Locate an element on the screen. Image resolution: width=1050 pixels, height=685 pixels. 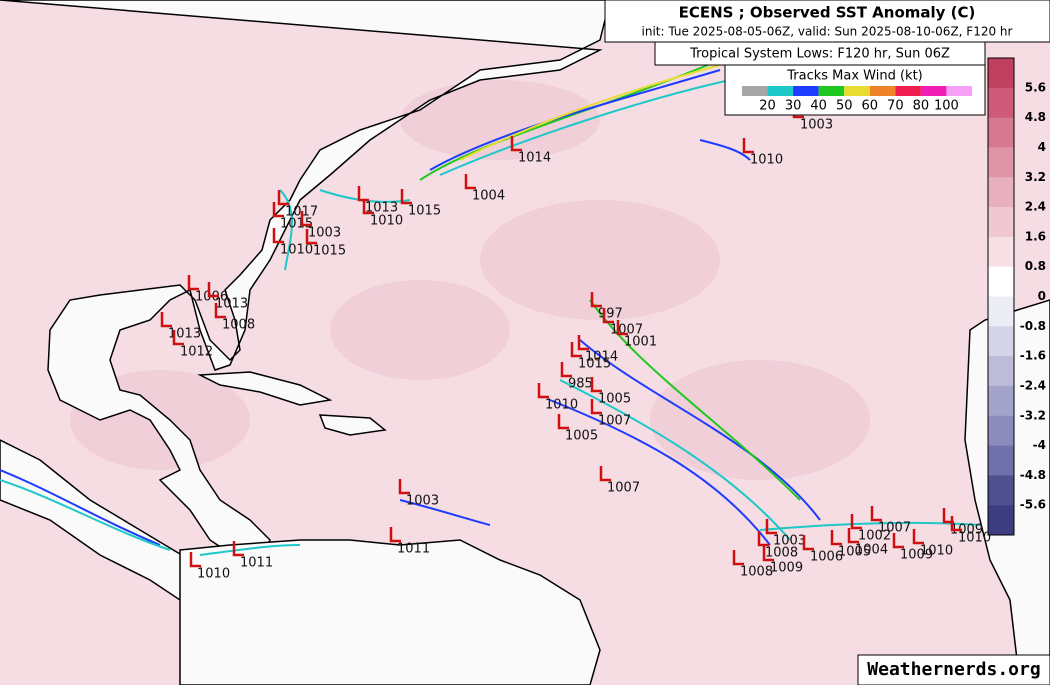
colorbar-label: -3.2 is located at coordinates (1033, 415).